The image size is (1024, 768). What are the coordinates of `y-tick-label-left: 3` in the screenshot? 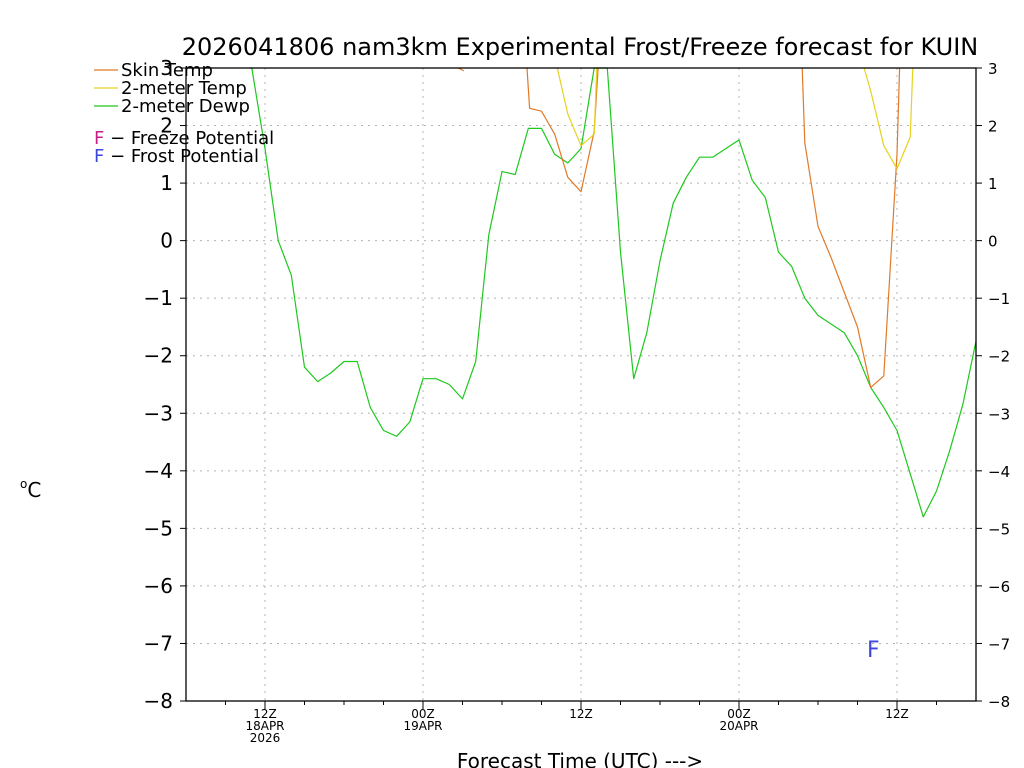 It's located at (166, 68).